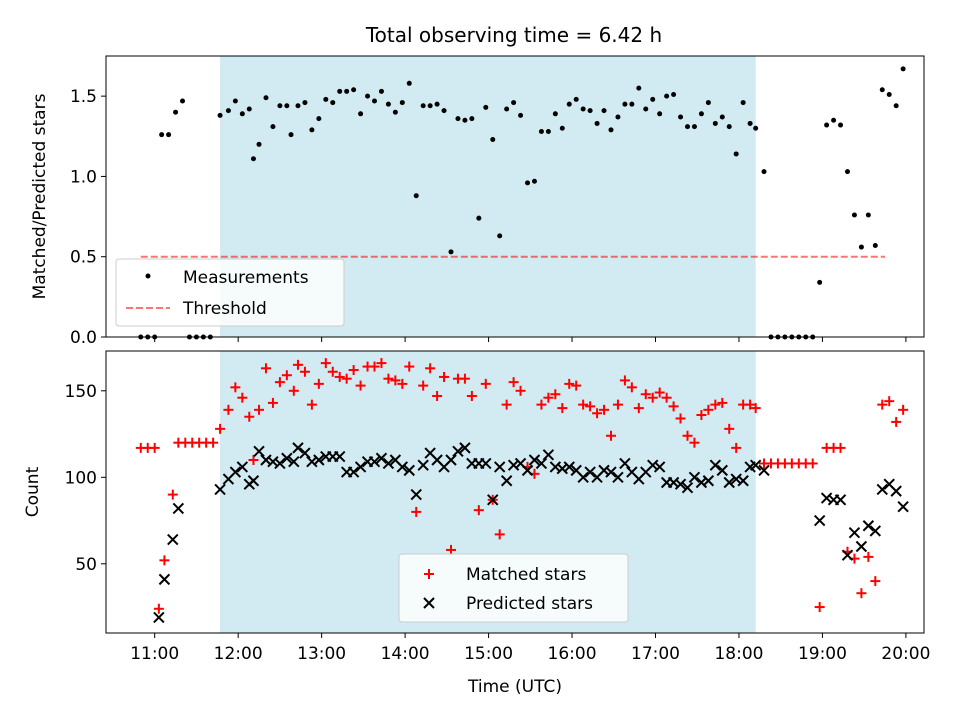 The height and width of the screenshot is (720, 960). I want to click on count-x-tick-label: 17:00, so click(655, 654).